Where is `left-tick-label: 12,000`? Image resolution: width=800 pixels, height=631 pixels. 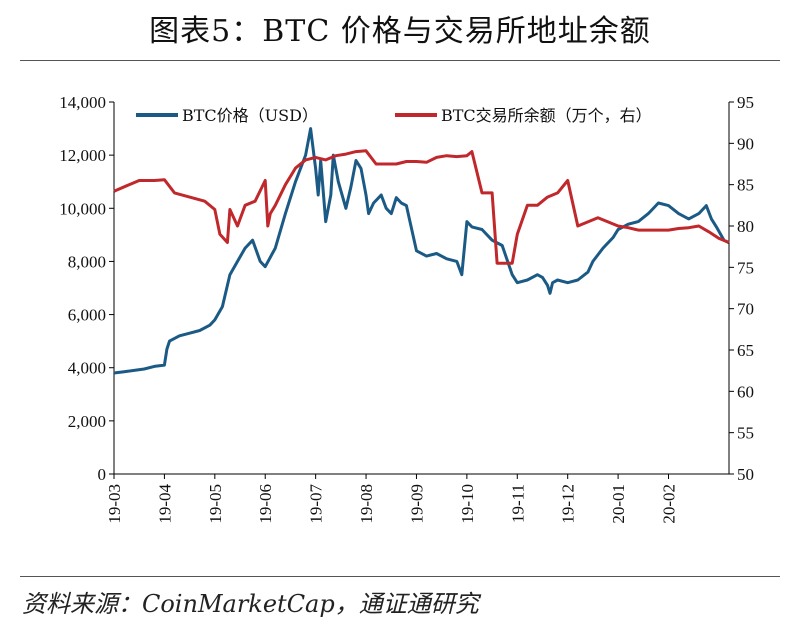 left-tick-label: 12,000 is located at coordinates (82, 155).